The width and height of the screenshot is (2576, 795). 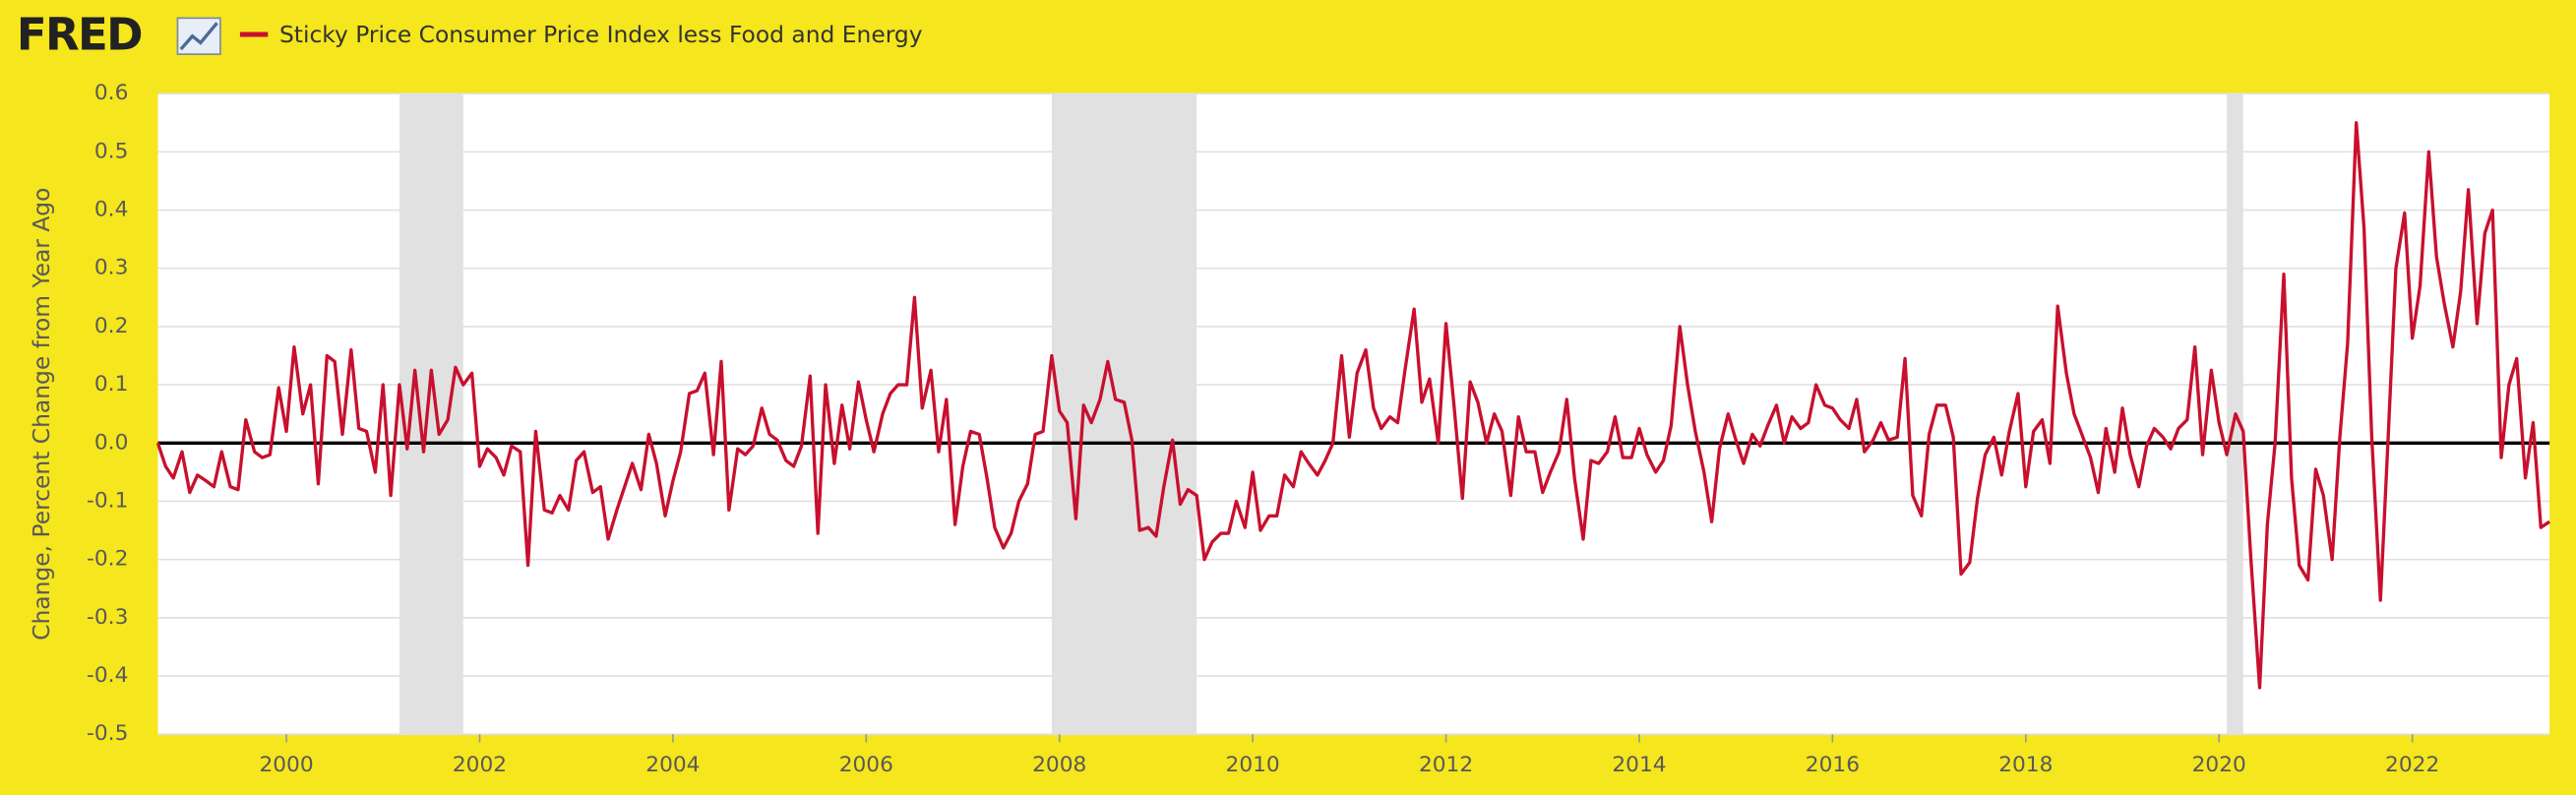 I want to click on y-tick-label: 0.5, so click(x=111, y=151).